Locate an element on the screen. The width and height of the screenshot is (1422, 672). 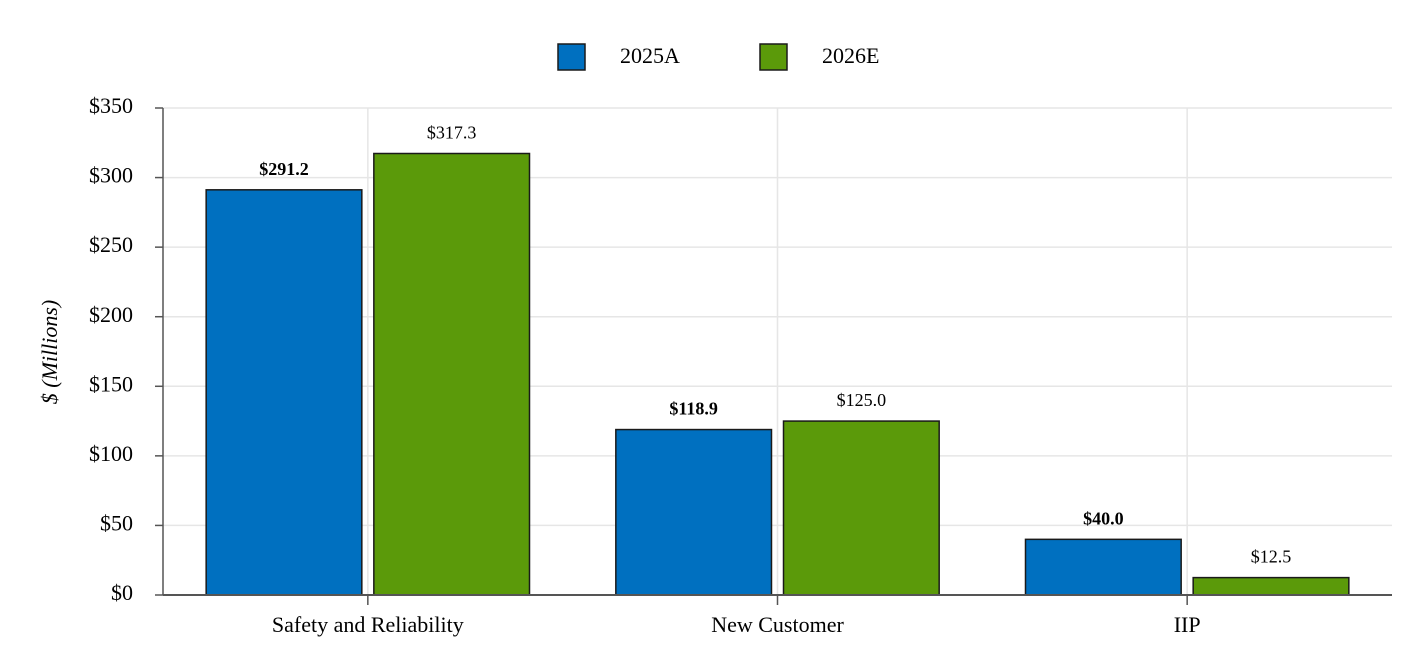
value-label: $12.5 is located at coordinates (1271, 557).